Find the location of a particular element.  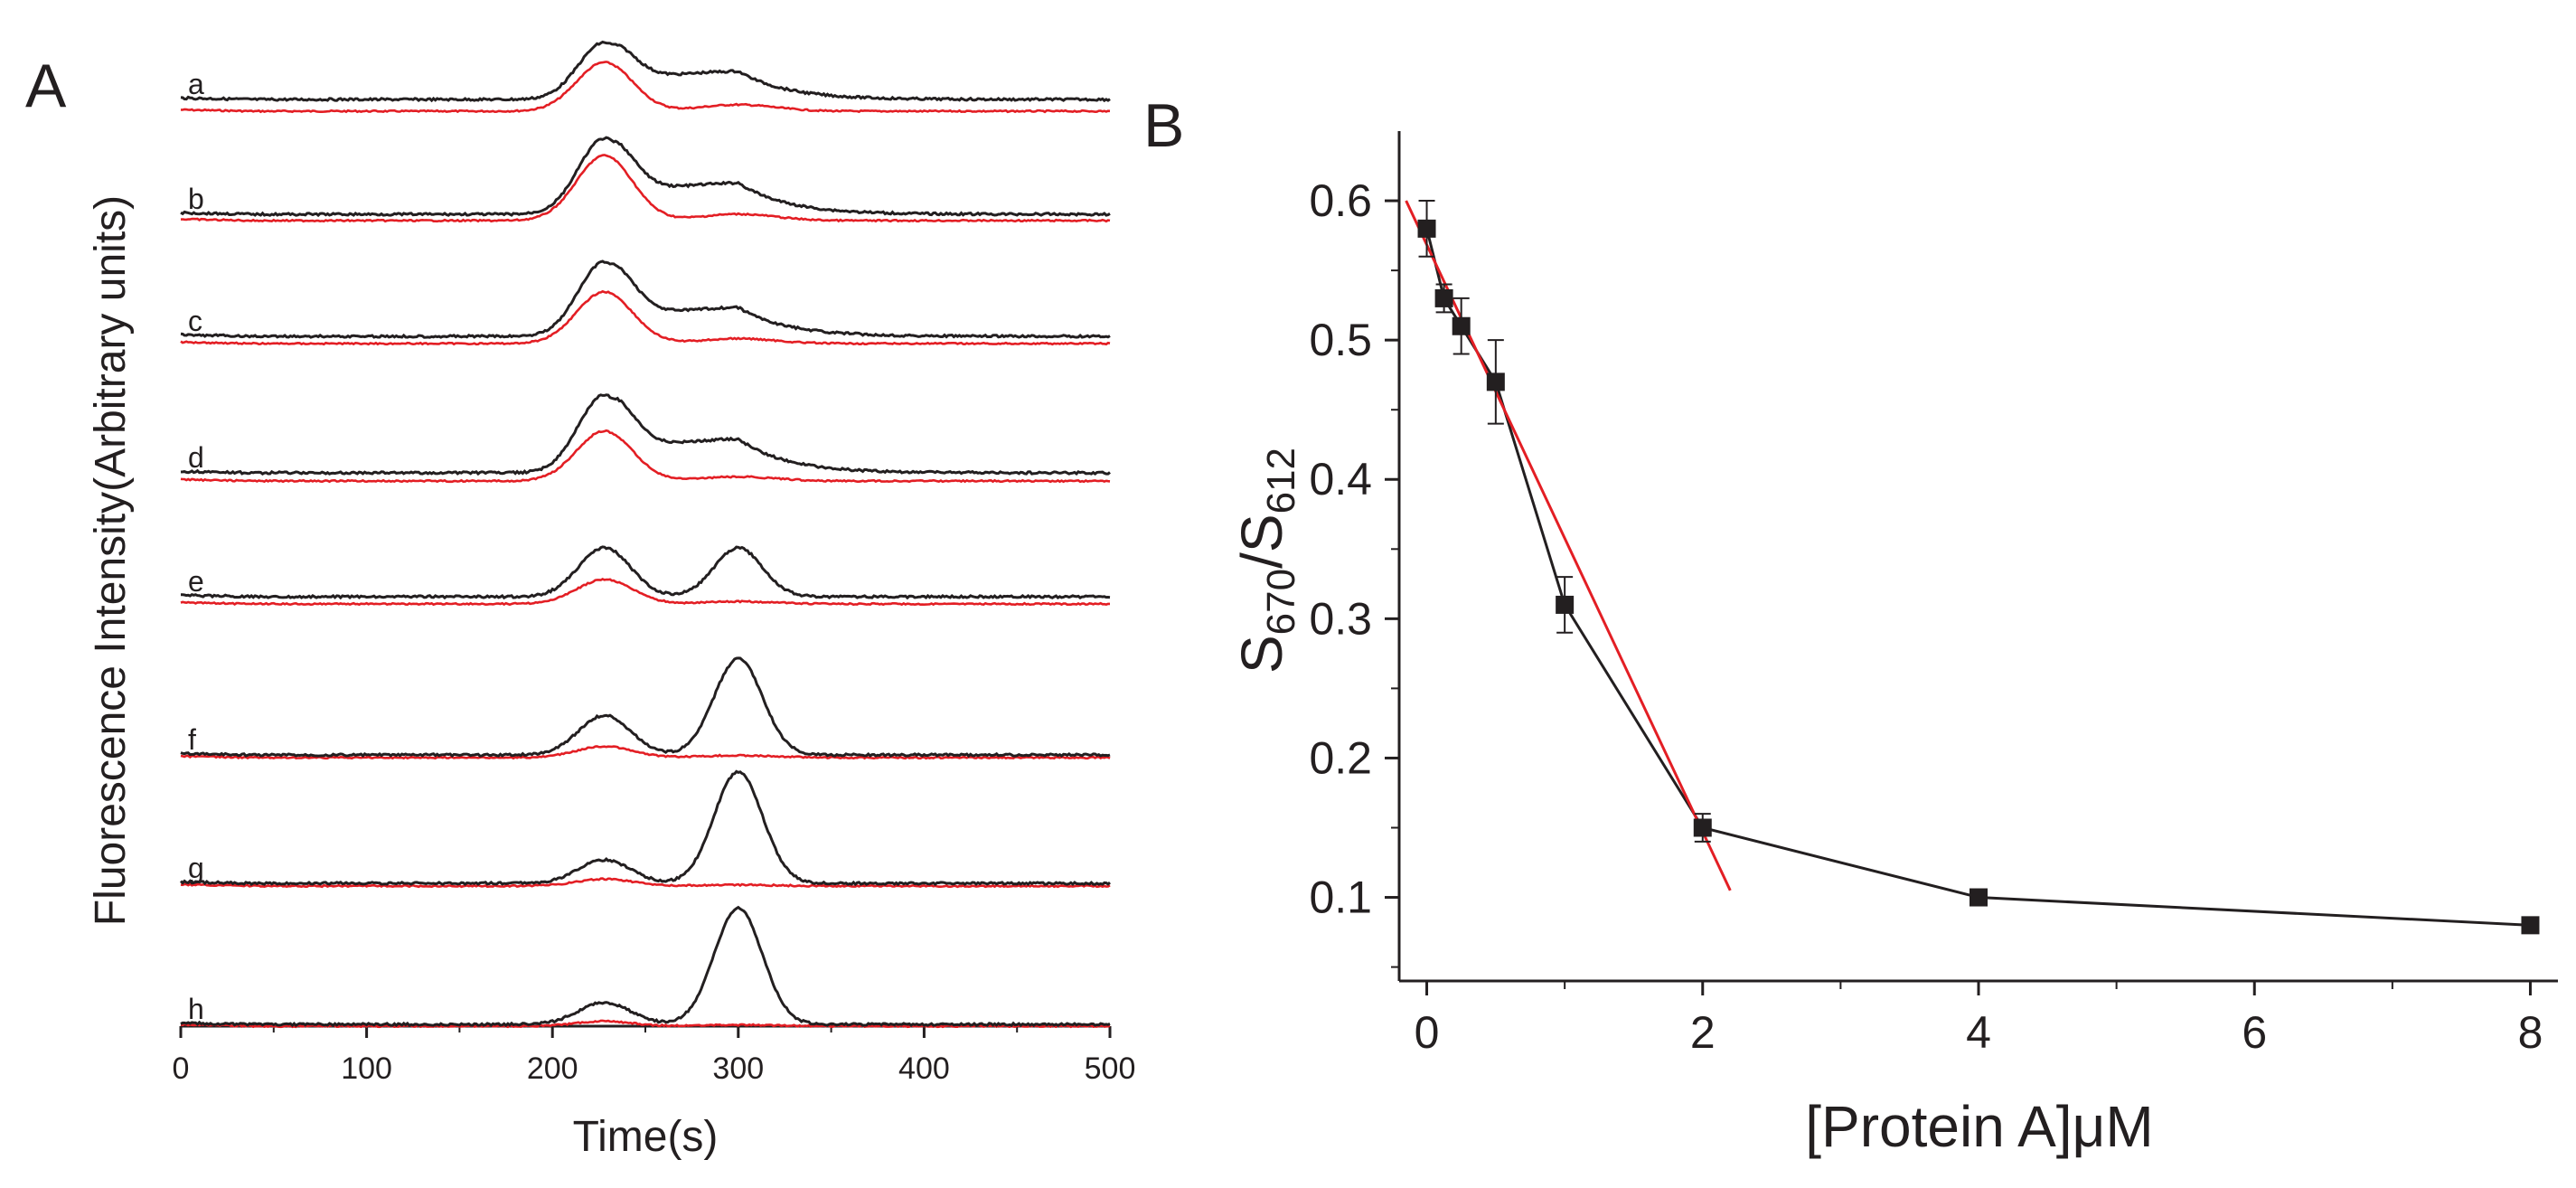

trace-d-black is located at coordinates (646, 434).